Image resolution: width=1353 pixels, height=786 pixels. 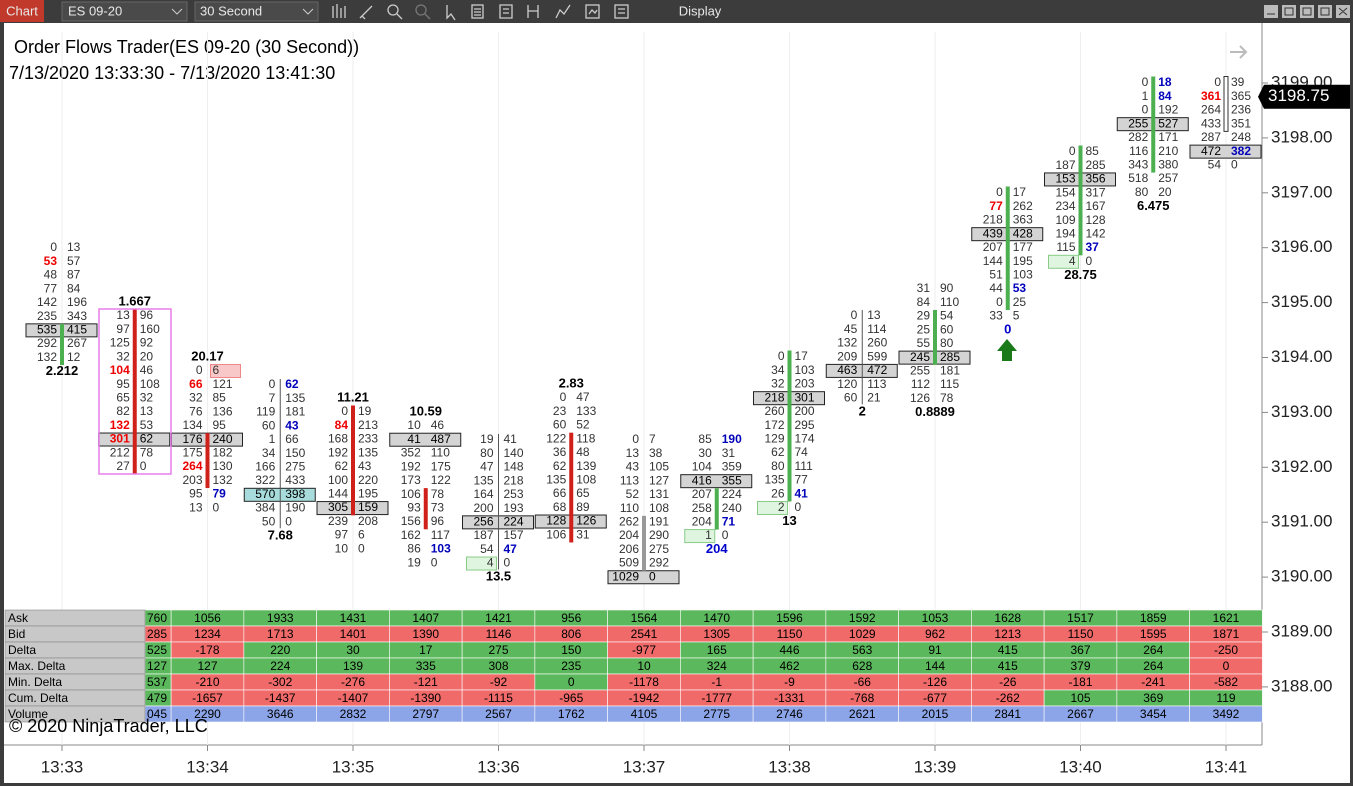 What do you see at coordinates (629, 480) in the screenshot?
I see `bid-volume: 113` at bounding box center [629, 480].